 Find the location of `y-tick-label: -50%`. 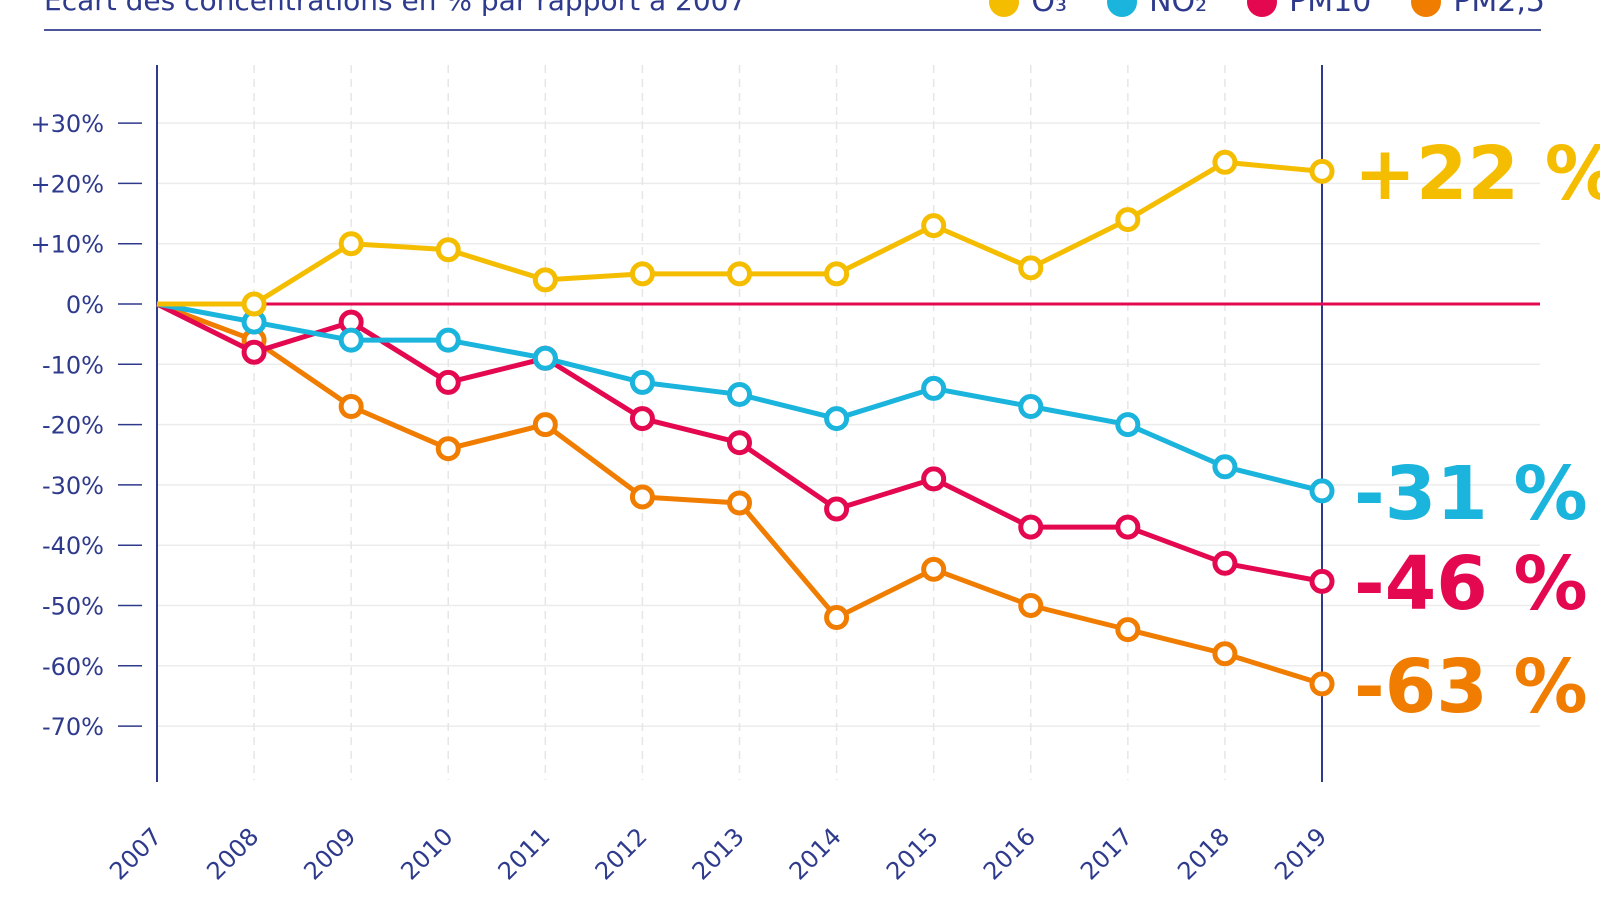

y-tick-label: -50% is located at coordinates (73, 607).